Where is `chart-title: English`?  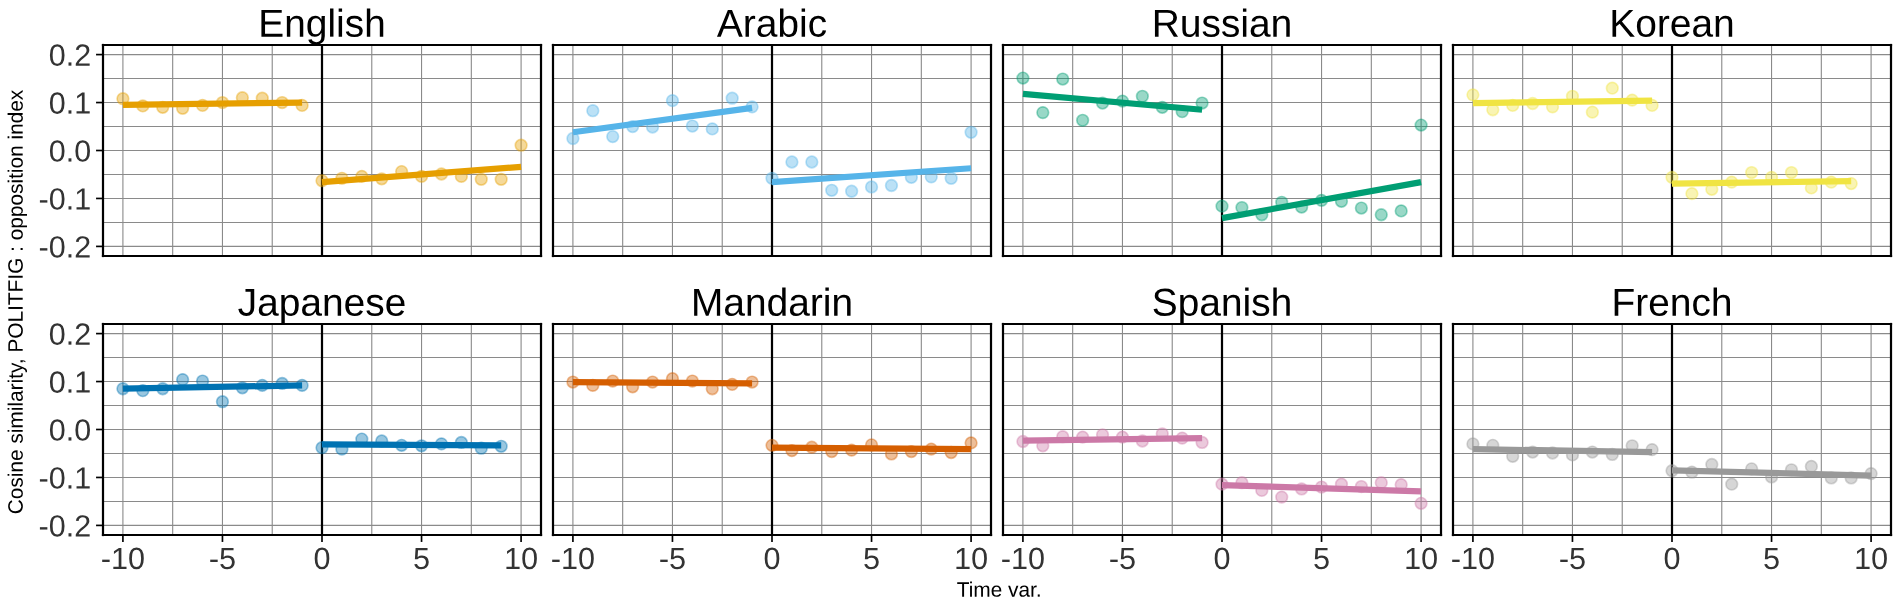 chart-title: English is located at coordinates (322, 26).